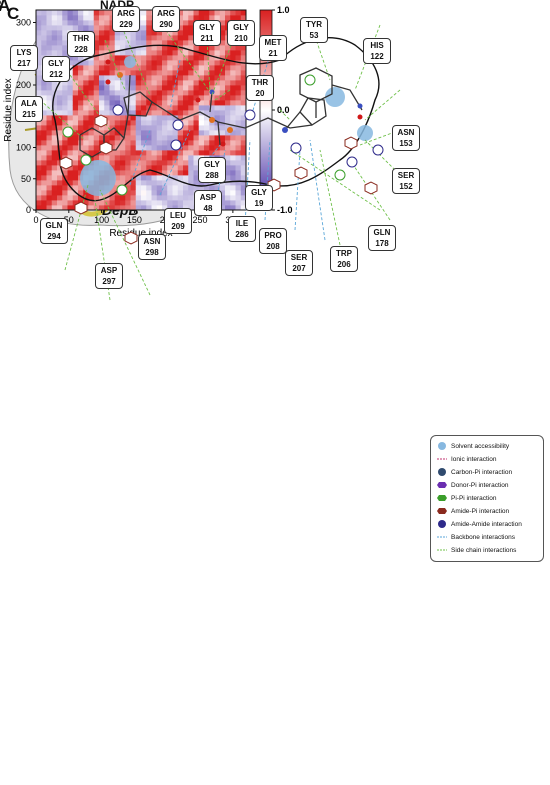 Image resolution: width=550 pixels, height=785 pixels. What do you see at coordinates (382, 238) in the screenshot?
I see `residue-box: GLN 178` at bounding box center [382, 238].